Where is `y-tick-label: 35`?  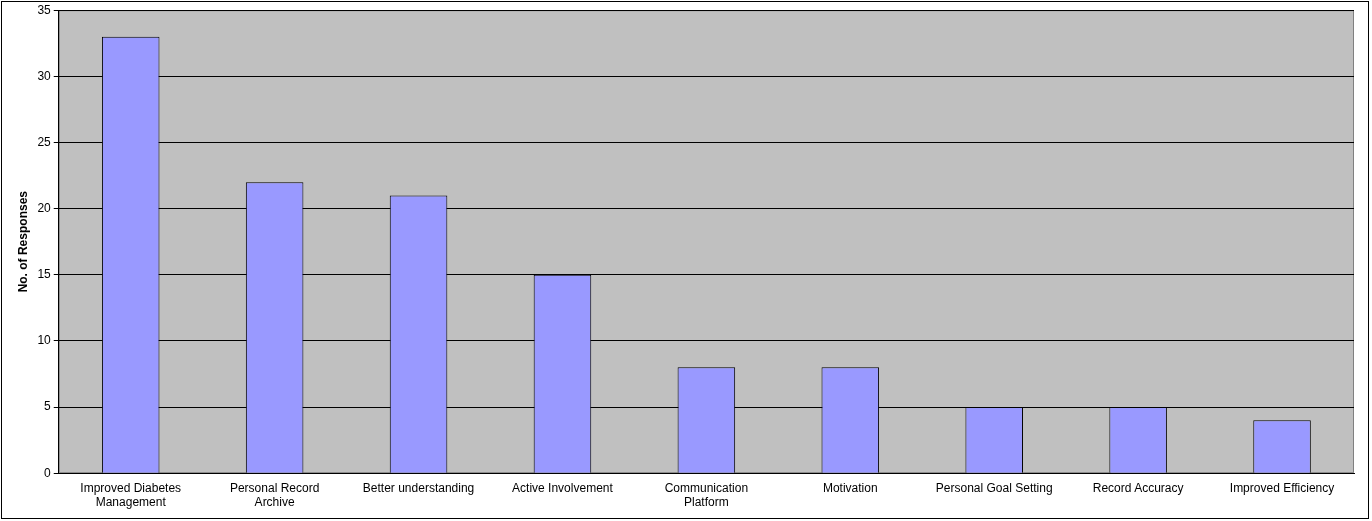
y-tick-label: 35 is located at coordinates (44, 9).